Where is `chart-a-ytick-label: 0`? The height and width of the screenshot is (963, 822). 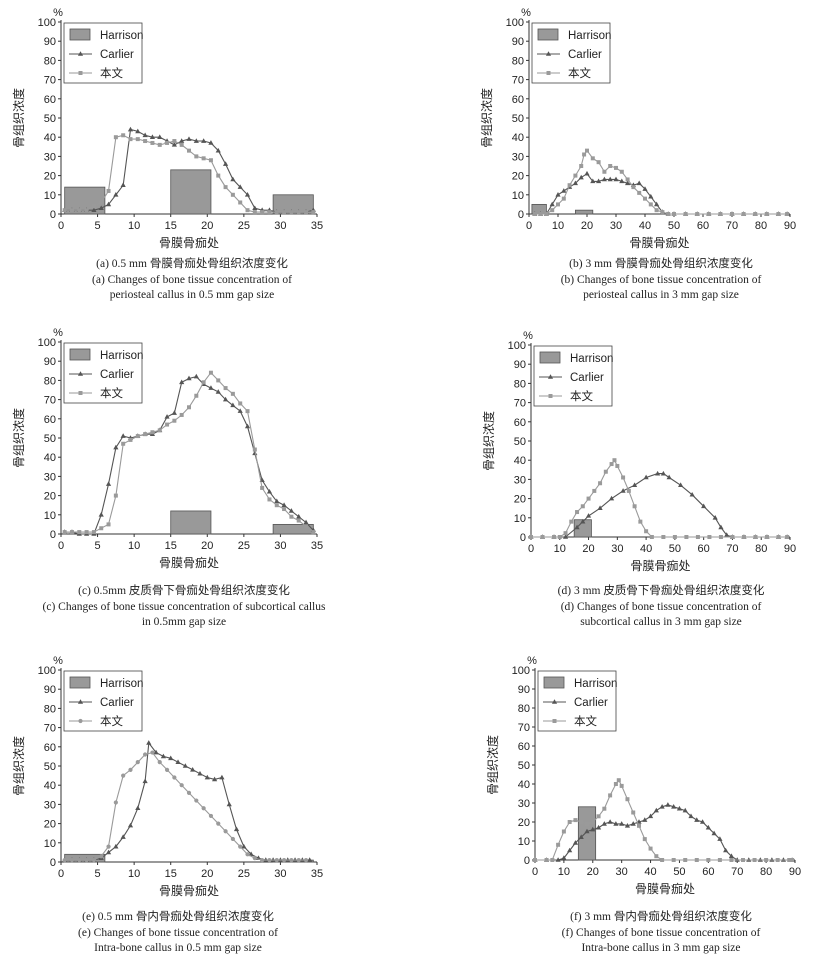
chart-a-ytick-label: 0 is located at coordinates (53, 215).